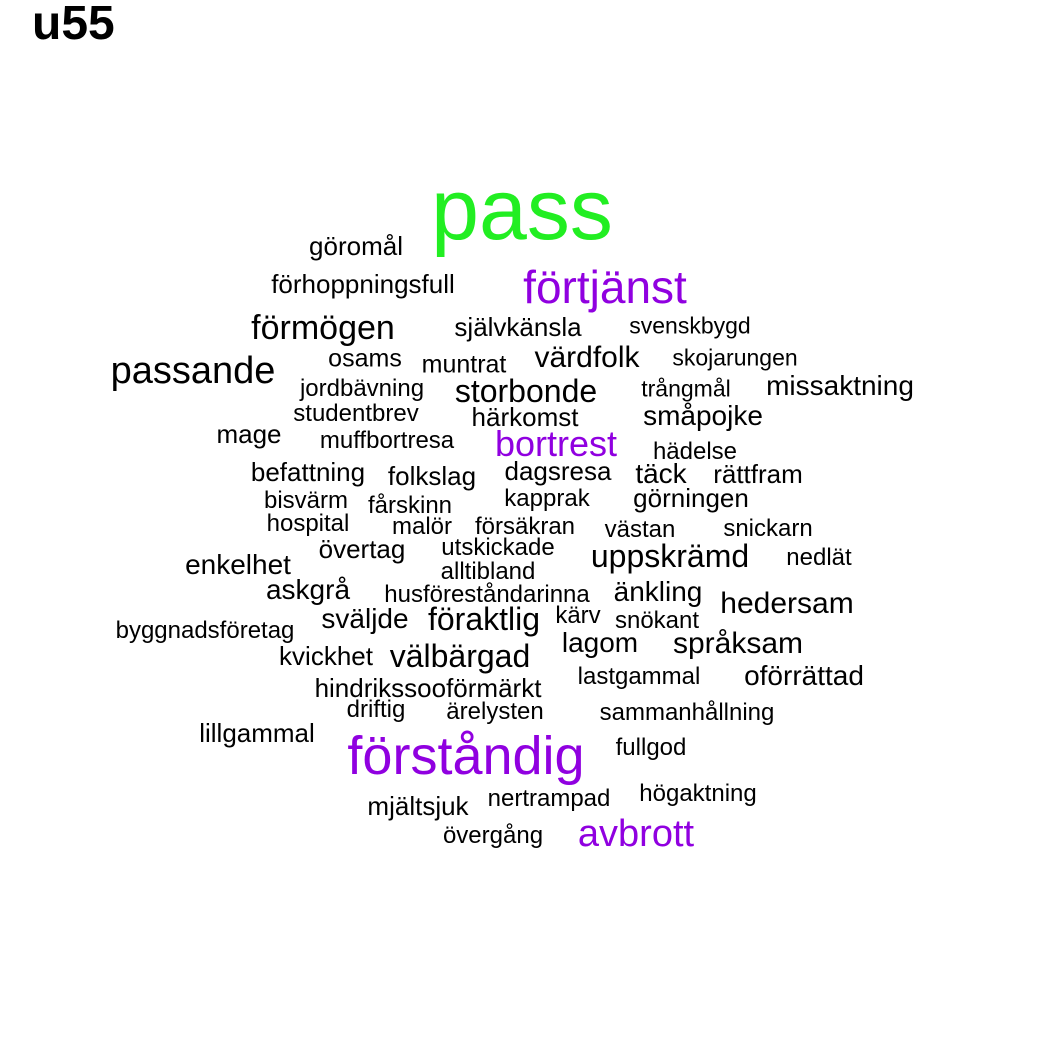 The image size is (1050, 1050). What do you see at coordinates (365, 358) in the screenshot?
I see `cloud-word: osams` at bounding box center [365, 358].